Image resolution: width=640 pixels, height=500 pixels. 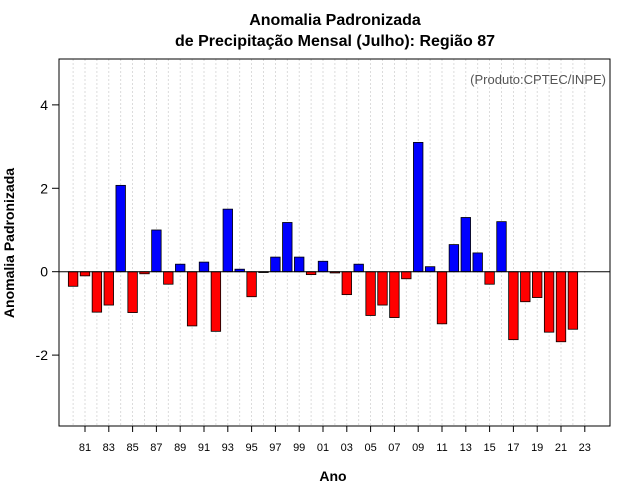 What do you see at coordinates (180, 448) in the screenshot?
I see `x-tick-label-89: 89` at bounding box center [180, 448].